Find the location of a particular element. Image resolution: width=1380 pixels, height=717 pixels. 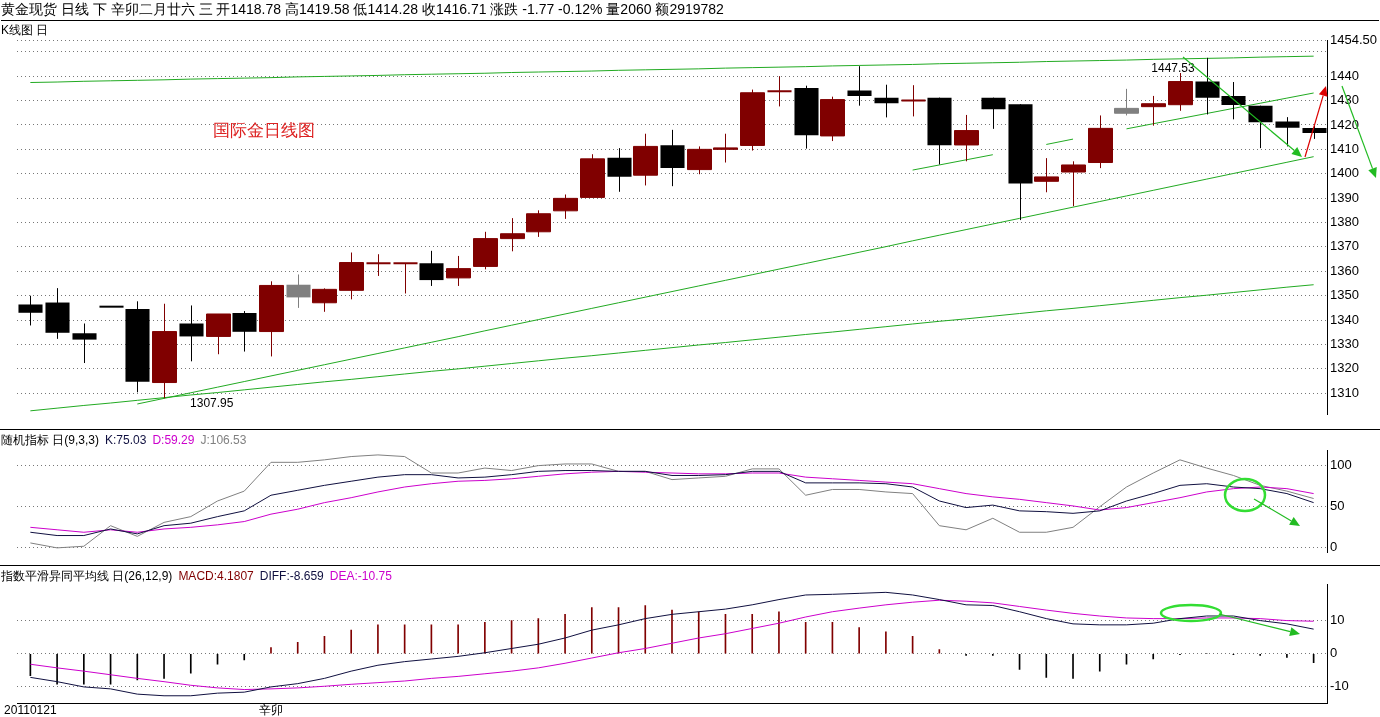

x-tick-label: 辛卯 is located at coordinates (270, 709).